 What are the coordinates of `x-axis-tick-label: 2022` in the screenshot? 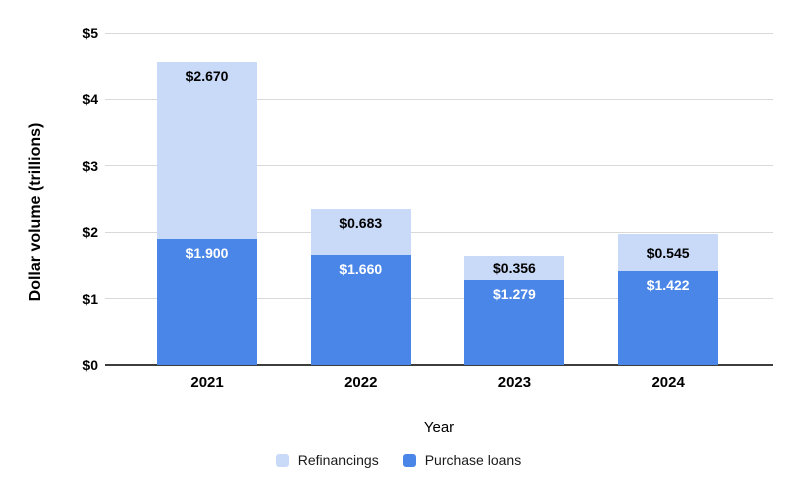 It's located at (361, 382).